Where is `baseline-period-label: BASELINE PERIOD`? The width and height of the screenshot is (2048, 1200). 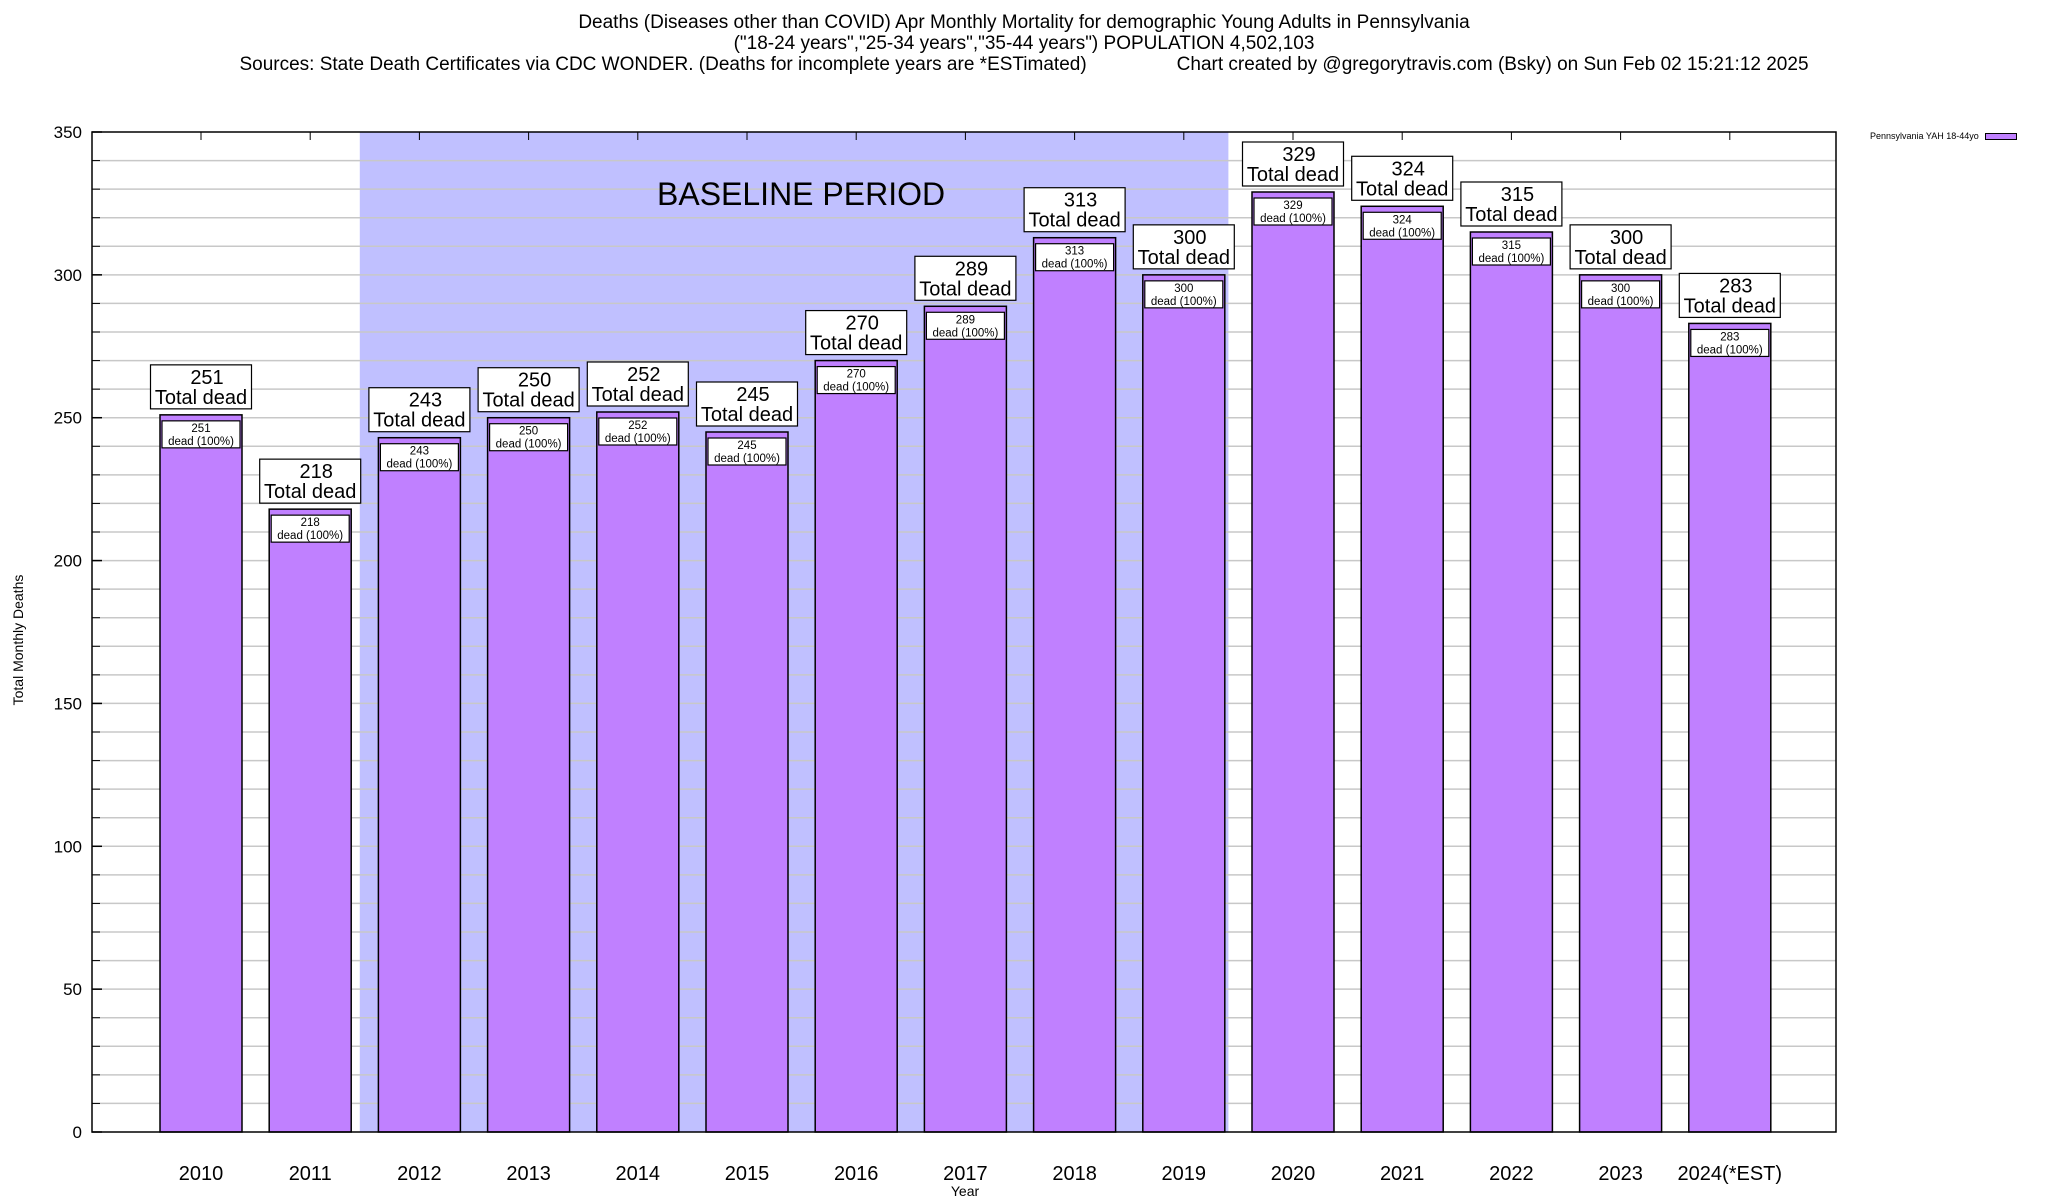 baseline-period-label: BASELINE PERIOD is located at coordinates (801, 194).